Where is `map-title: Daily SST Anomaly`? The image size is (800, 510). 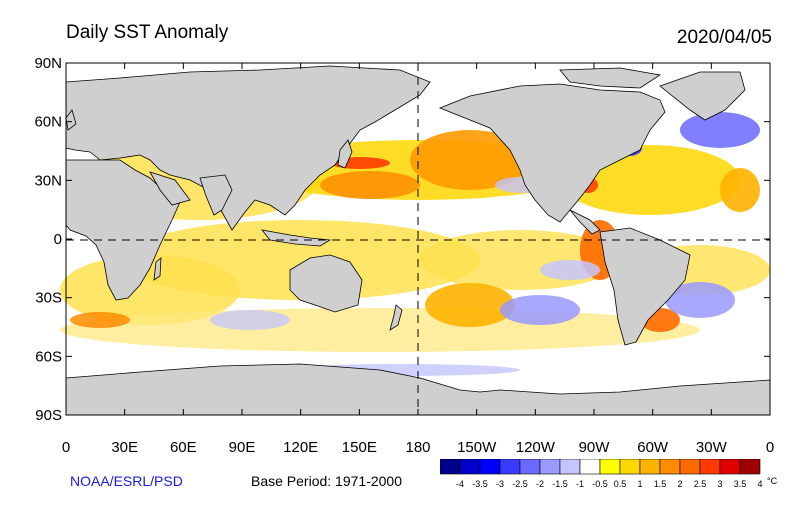 map-title: Daily SST Anomaly is located at coordinates (147, 32).